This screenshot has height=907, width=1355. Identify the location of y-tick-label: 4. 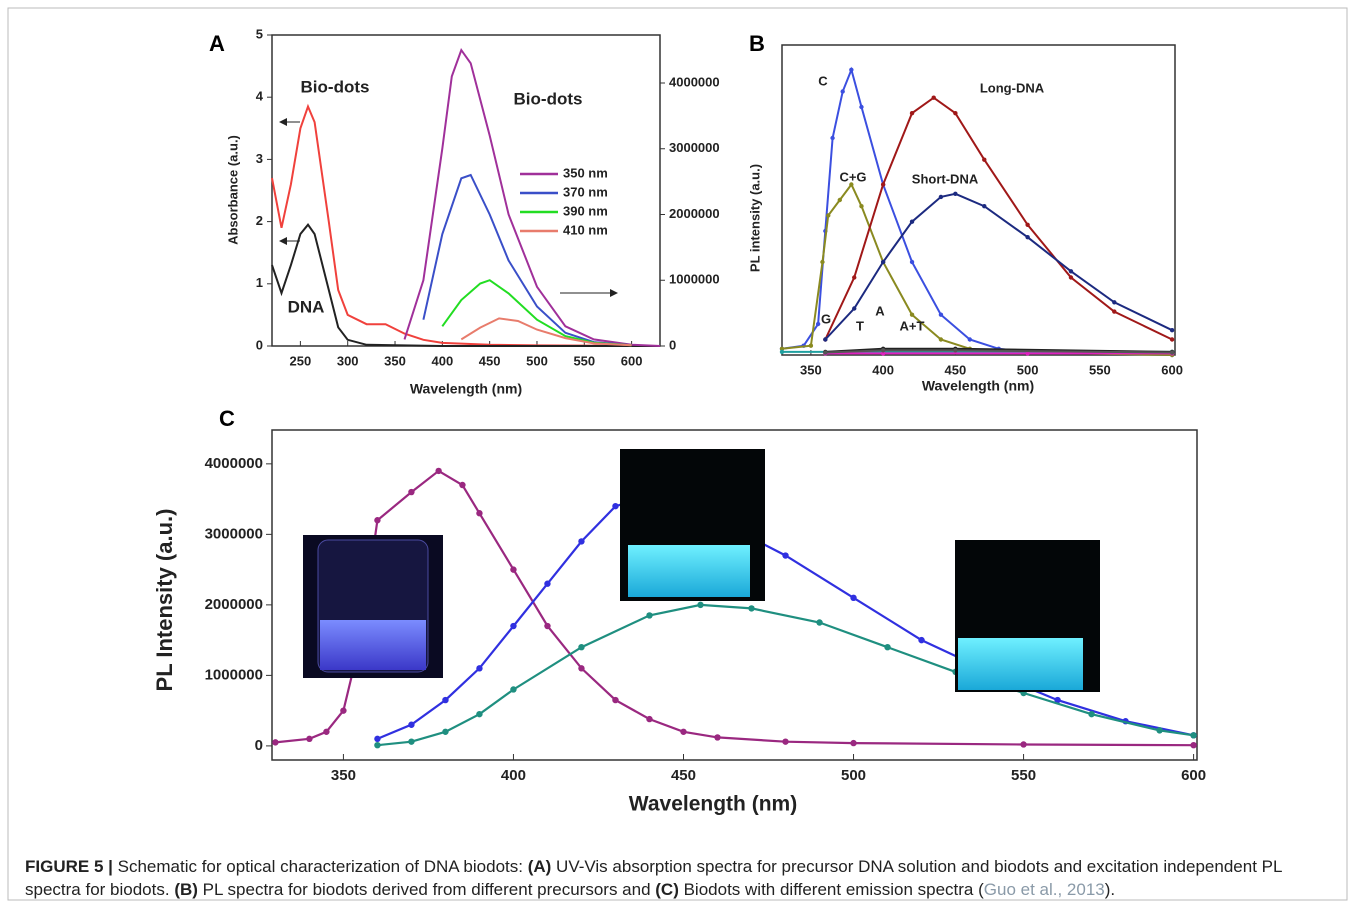
(260, 96).